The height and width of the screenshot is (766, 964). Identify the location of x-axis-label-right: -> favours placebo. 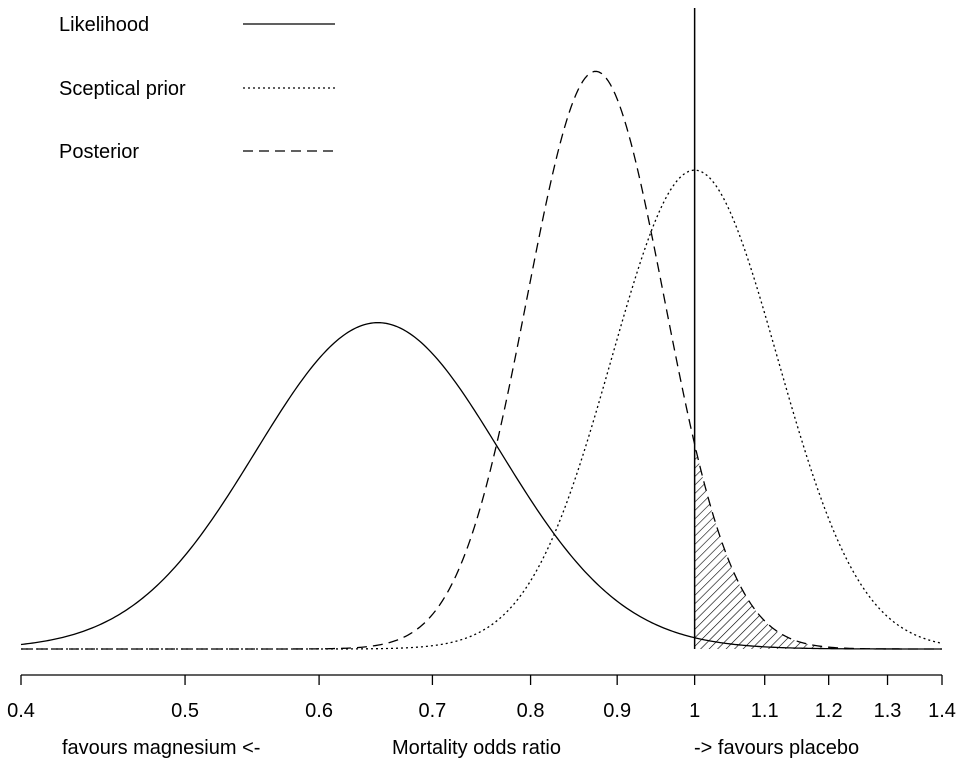
(776, 748).